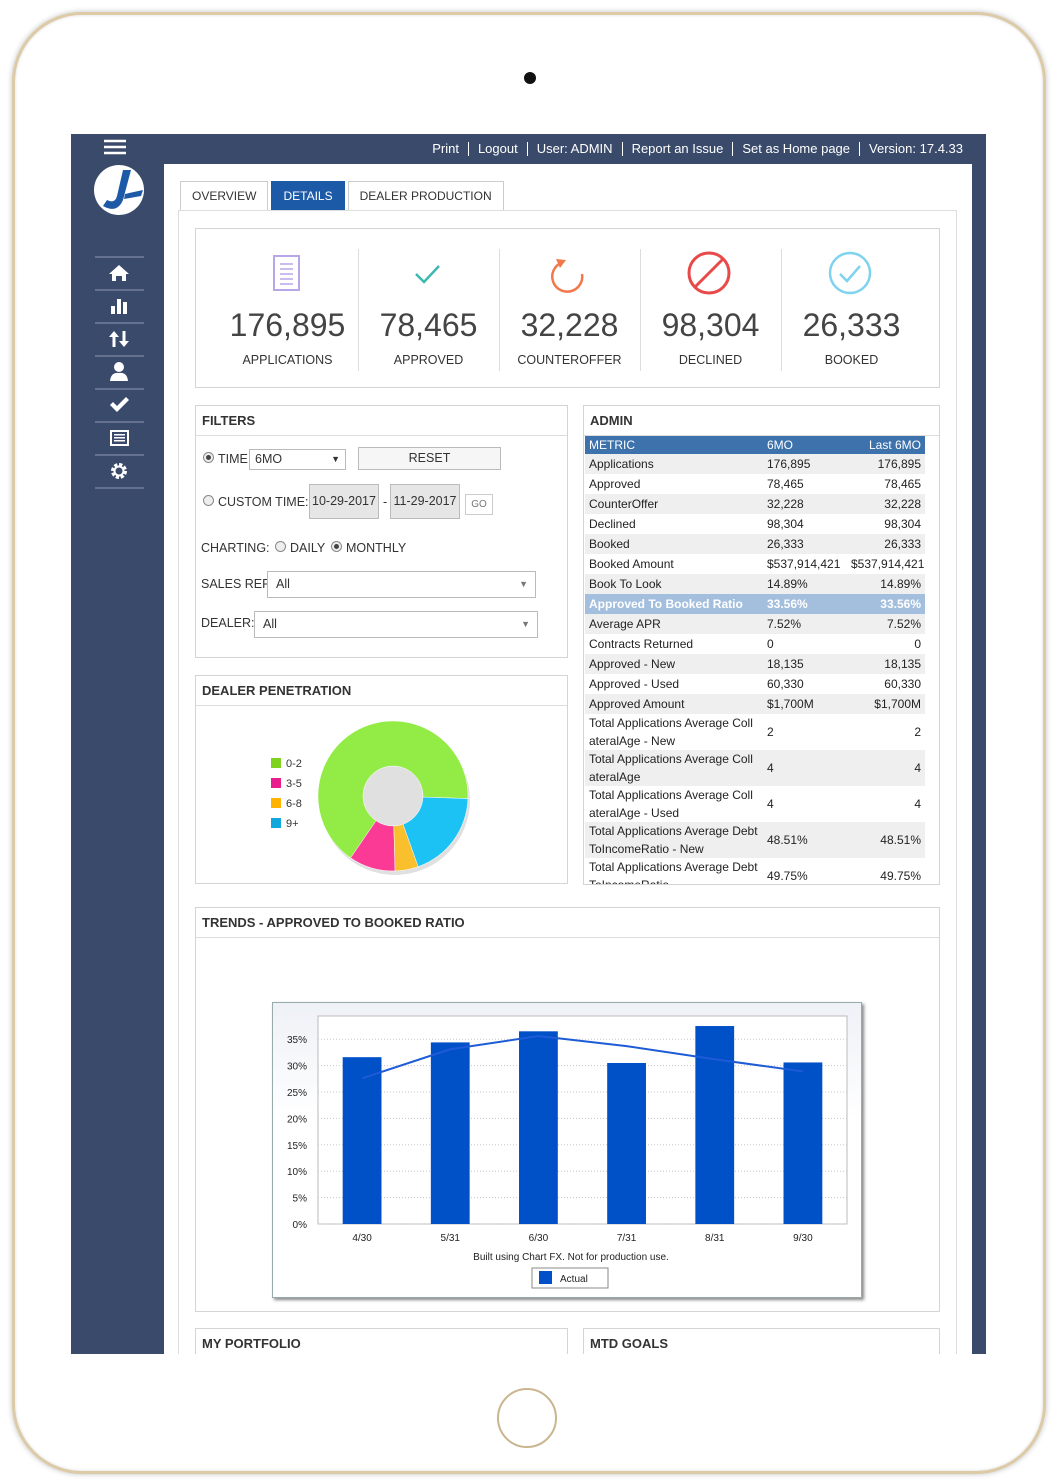 The height and width of the screenshot is (1484, 1058). I want to click on table-cell: $1,700M, so click(897, 704).